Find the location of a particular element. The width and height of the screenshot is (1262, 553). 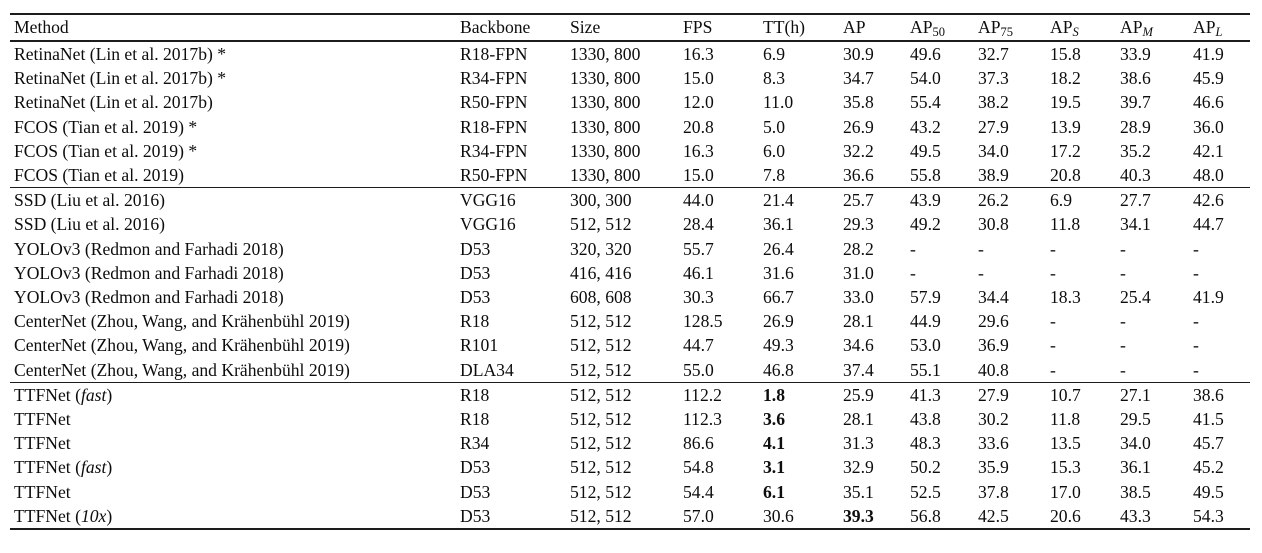

value-cell: 30.6 is located at coordinates (778, 515).